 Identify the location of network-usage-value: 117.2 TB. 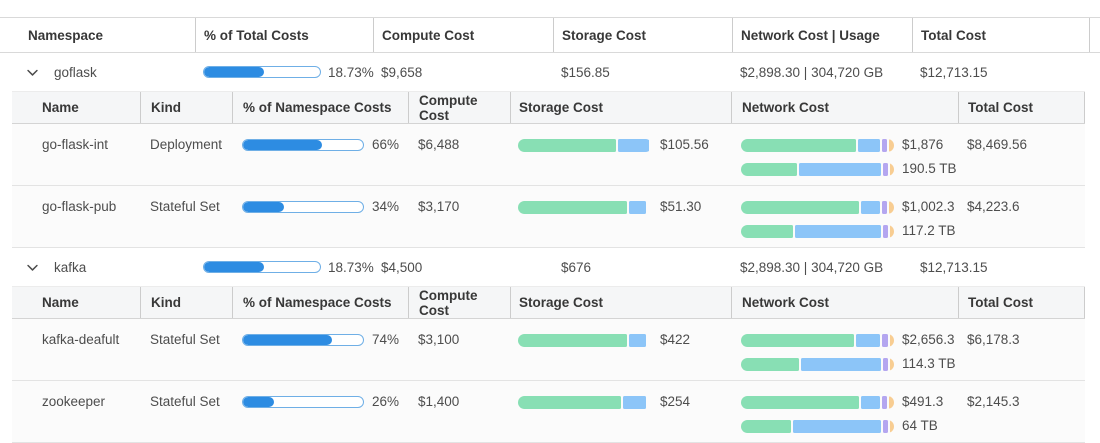
(929, 230).